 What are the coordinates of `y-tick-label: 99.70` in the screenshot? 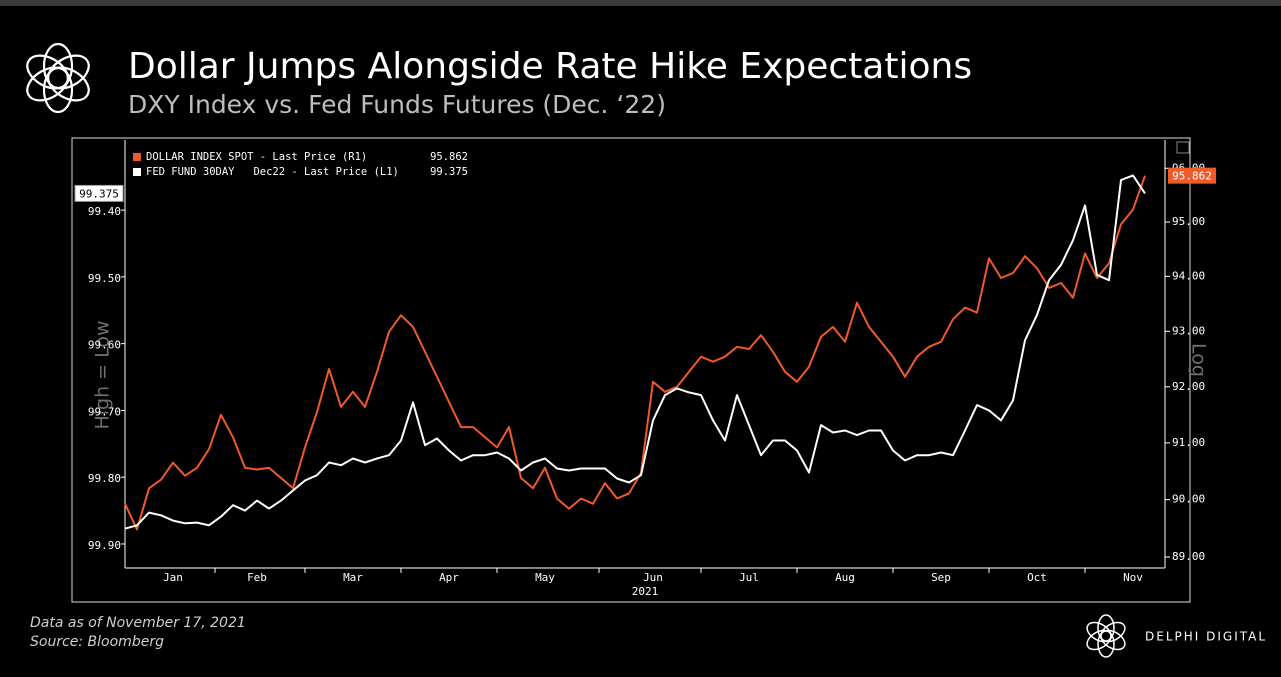 It's located at (104, 411).